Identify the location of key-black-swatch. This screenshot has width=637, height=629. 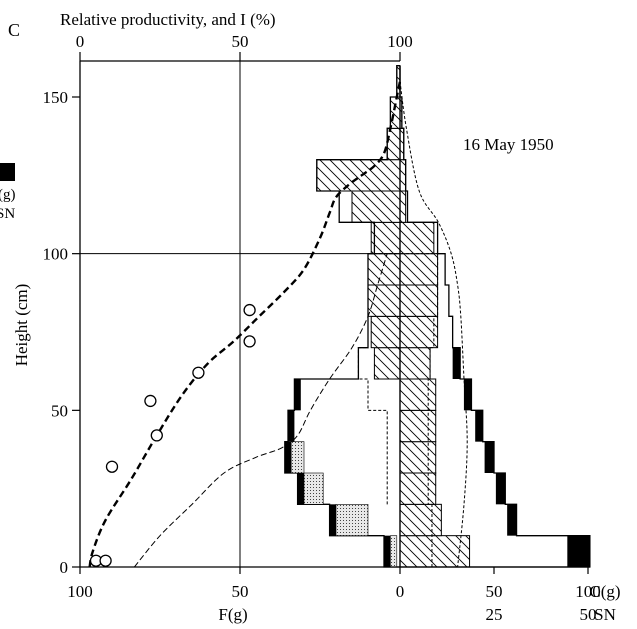
(7, 172).